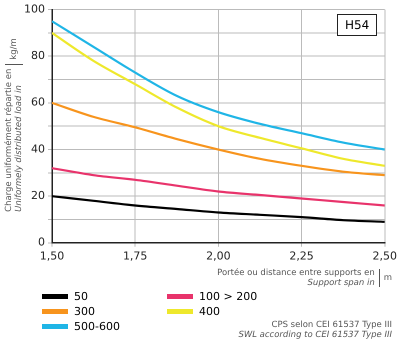 The width and height of the screenshot is (400, 346). What do you see at coordinates (218, 255) in the screenshot?
I see `x-tick-label: 2,00` at bounding box center [218, 255].